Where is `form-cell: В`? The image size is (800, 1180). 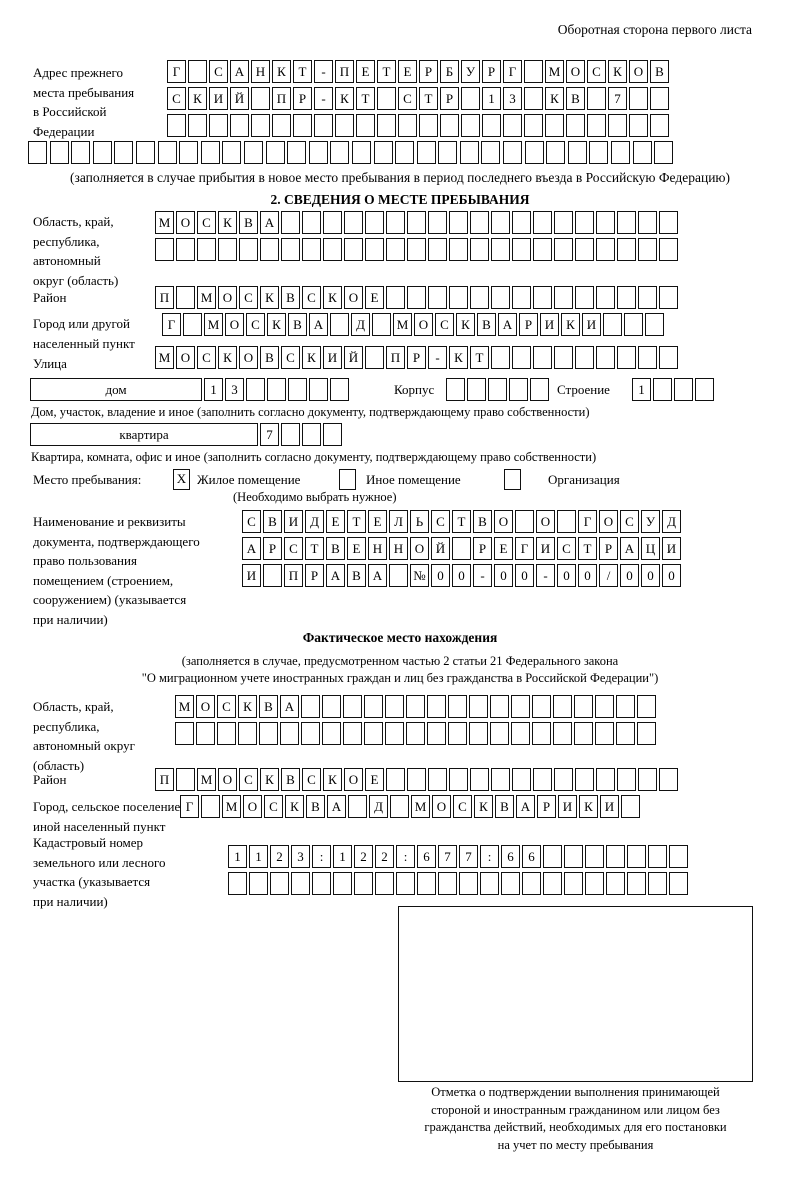
form-cell: В is located at coordinates (268, 706).